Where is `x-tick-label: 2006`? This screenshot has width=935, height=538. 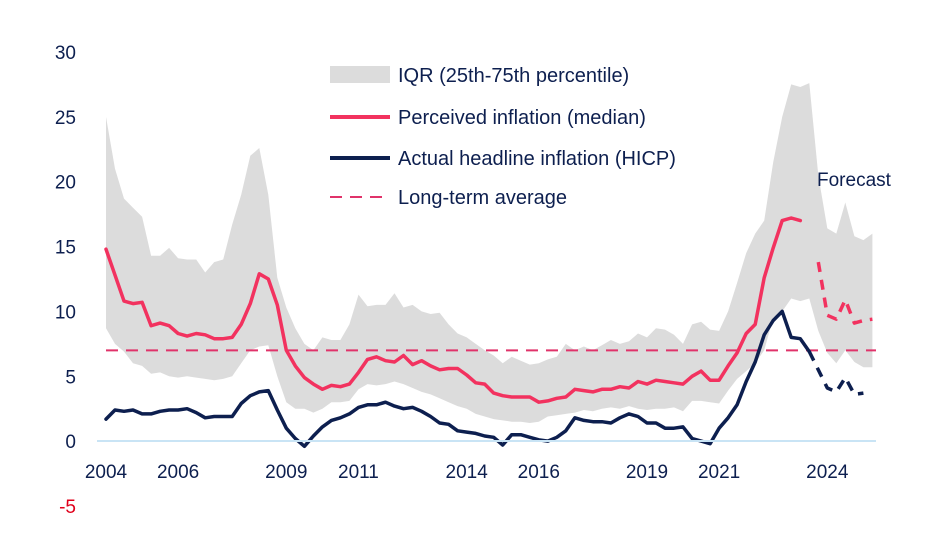 x-tick-label: 2006 is located at coordinates (178, 472).